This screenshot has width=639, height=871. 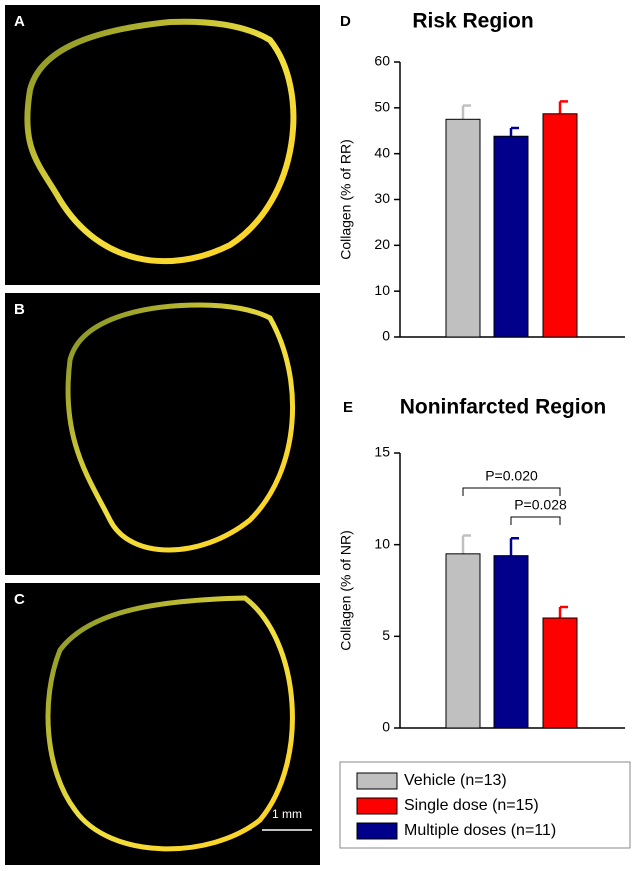 What do you see at coordinates (19, 21) in the screenshot?
I see `panel-label: A` at bounding box center [19, 21].